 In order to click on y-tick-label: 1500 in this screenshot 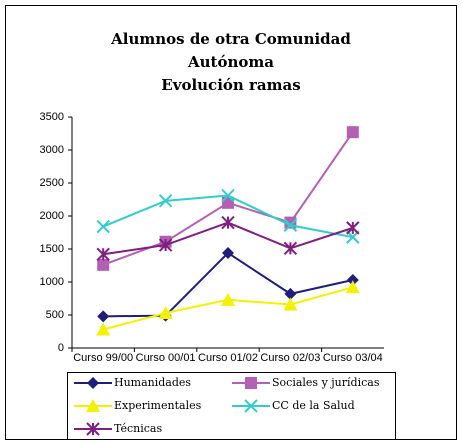, I will do `click(52, 249)`.